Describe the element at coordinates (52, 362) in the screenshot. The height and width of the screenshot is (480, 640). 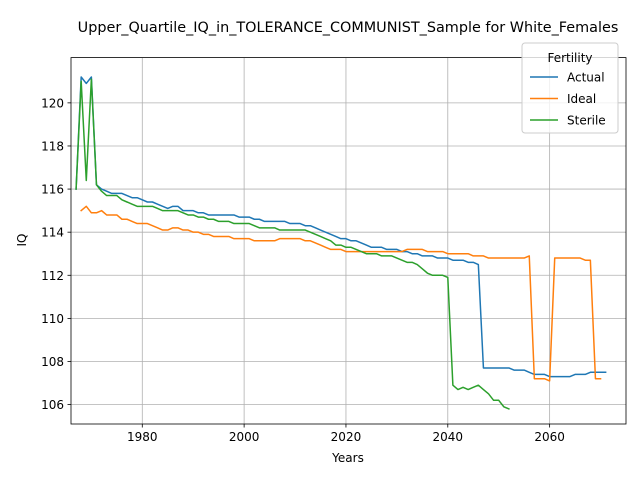
I see `y-tick-label: 108` at that location.